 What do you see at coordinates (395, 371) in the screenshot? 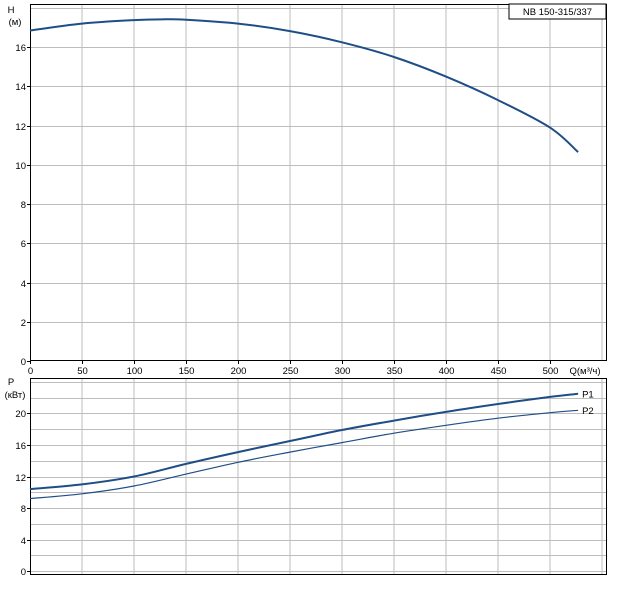
I see `head-xtick-label-350: 350` at bounding box center [395, 371].